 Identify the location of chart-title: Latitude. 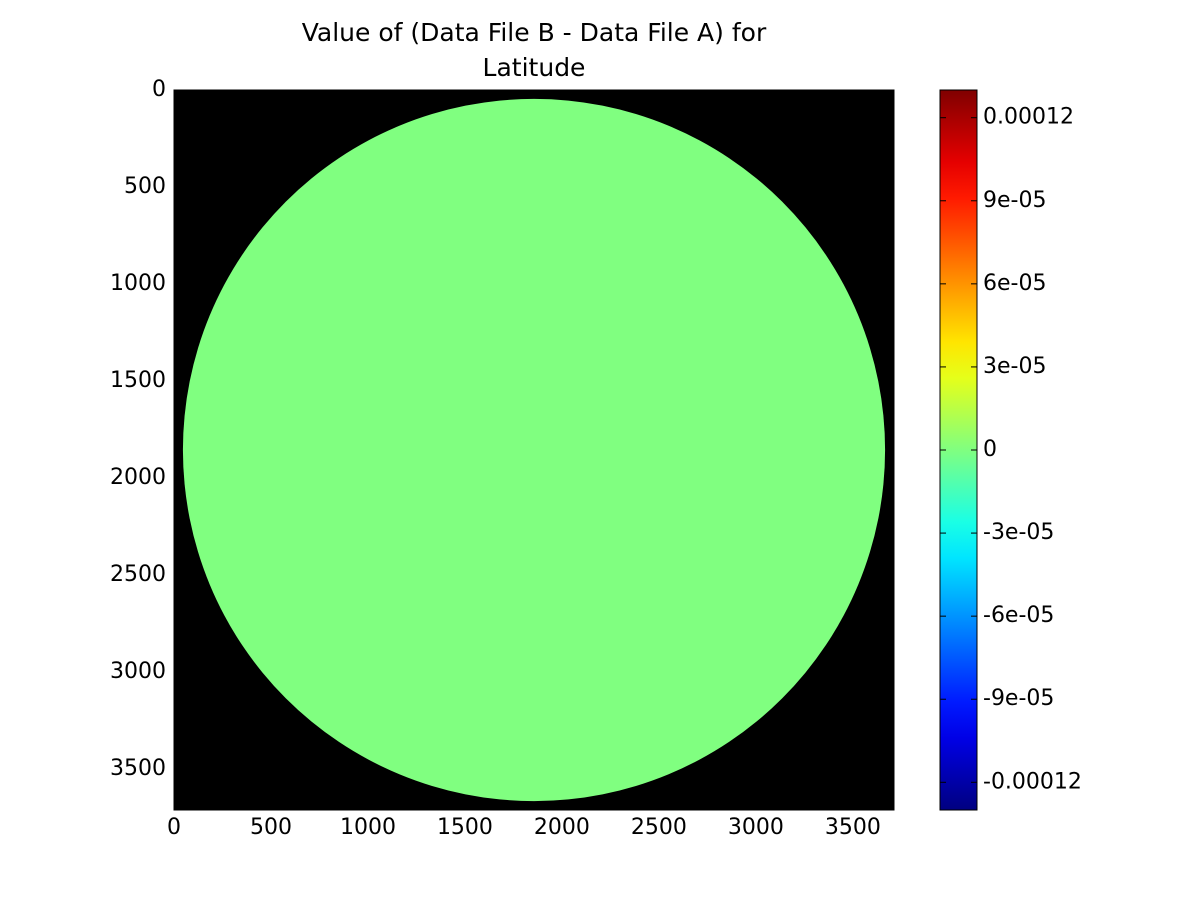
(534, 67).